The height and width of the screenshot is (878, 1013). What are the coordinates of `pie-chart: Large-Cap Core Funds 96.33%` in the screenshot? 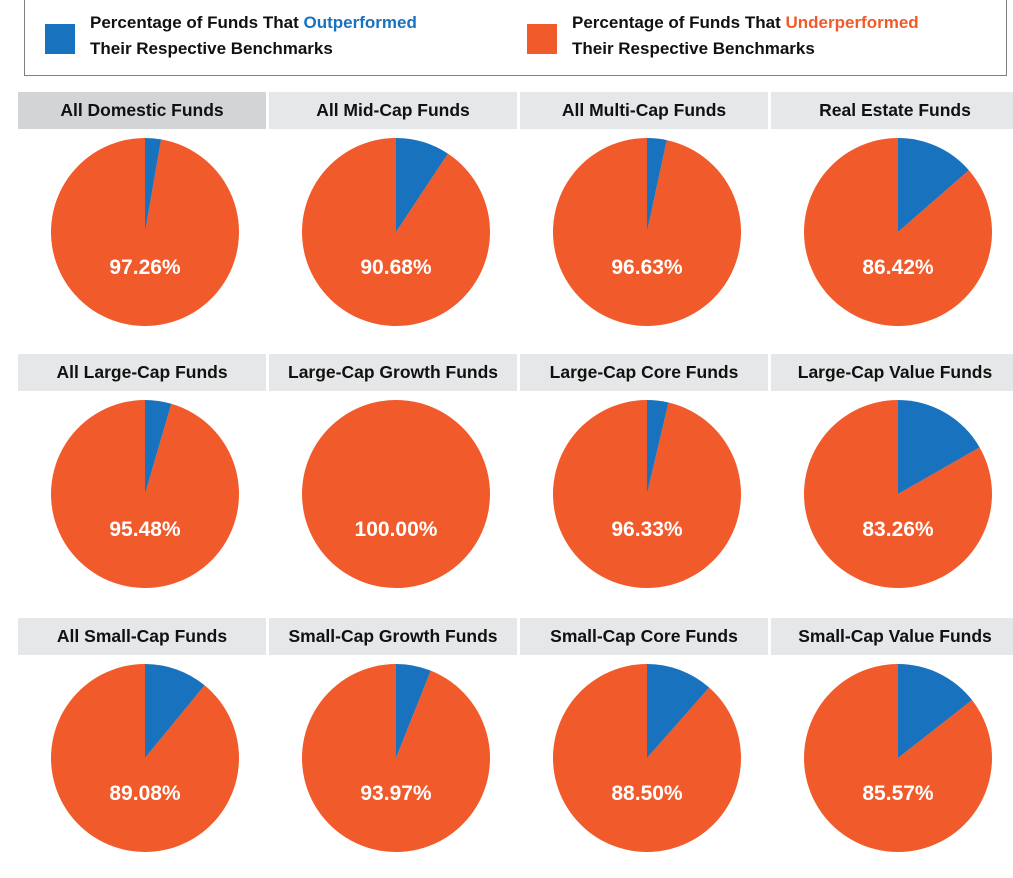 It's located at (645, 484).